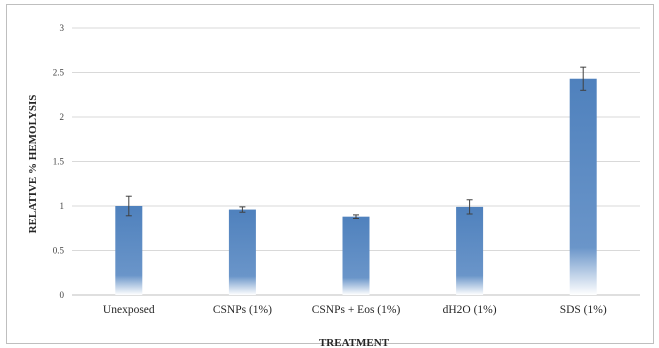 The image size is (659, 348). What do you see at coordinates (33, 164) in the screenshot?
I see `y-axis-title: RELATIVE % HEMOLYSIS` at bounding box center [33, 164].